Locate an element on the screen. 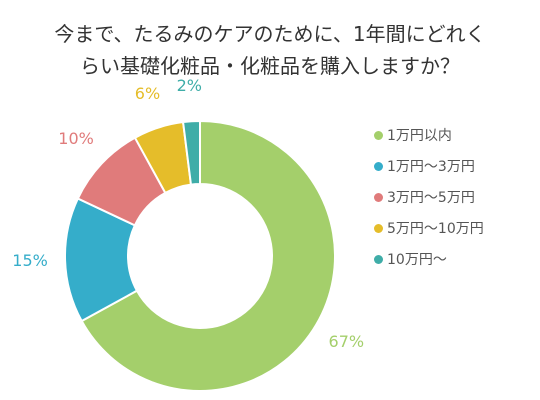 The height and width of the screenshot is (400, 540). legend-item-4: 5万円～10万円 is located at coordinates (429, 228).